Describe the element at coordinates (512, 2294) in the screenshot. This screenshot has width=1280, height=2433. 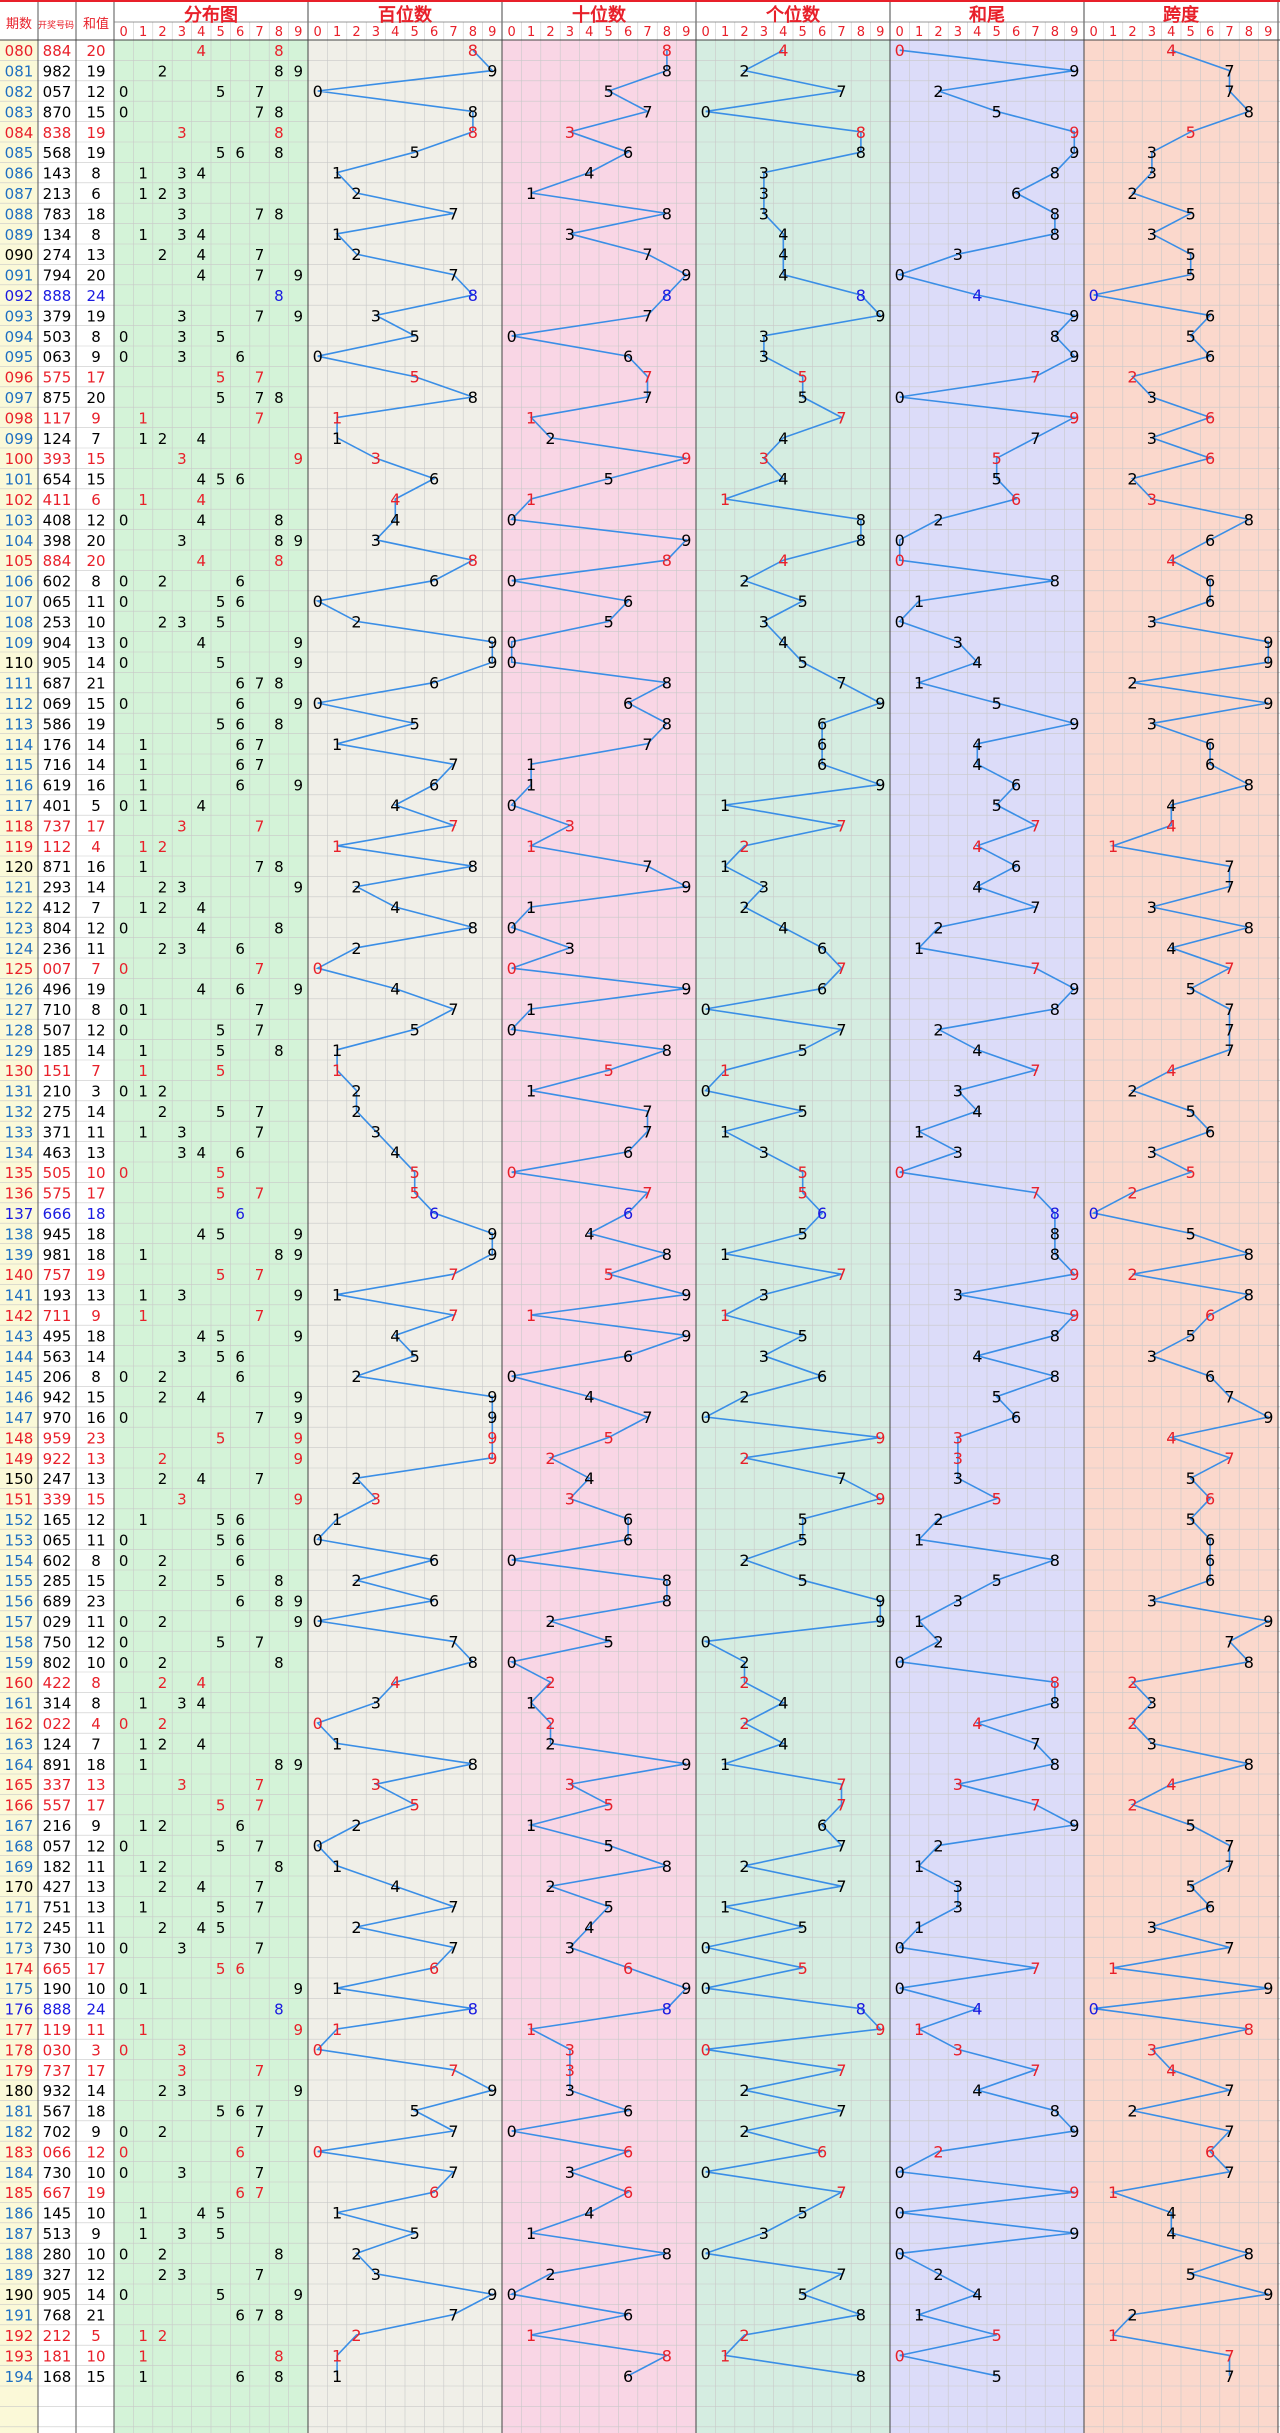
I see `tens-mark: 0` at that location.